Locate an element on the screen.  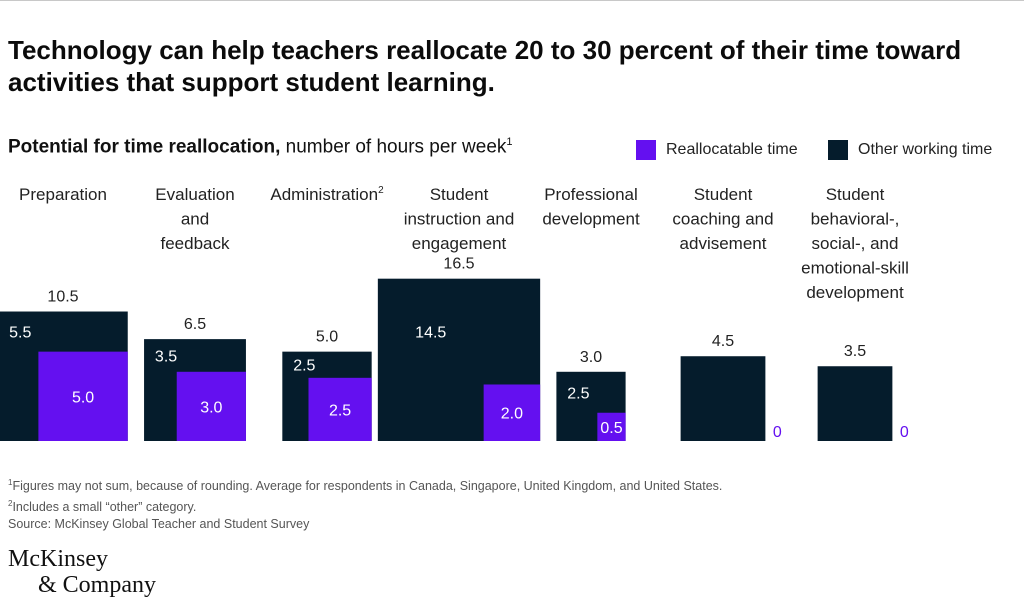
mckinsey-logo: McKinsey & Company is located at coordinates (82, 572).